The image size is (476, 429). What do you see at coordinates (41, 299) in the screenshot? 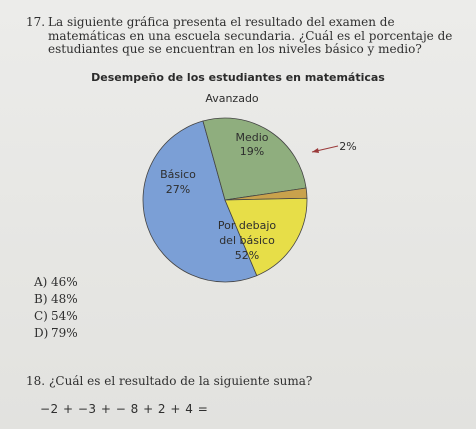
I see `option-b-letter: B)` at bounding box center [41, 299].